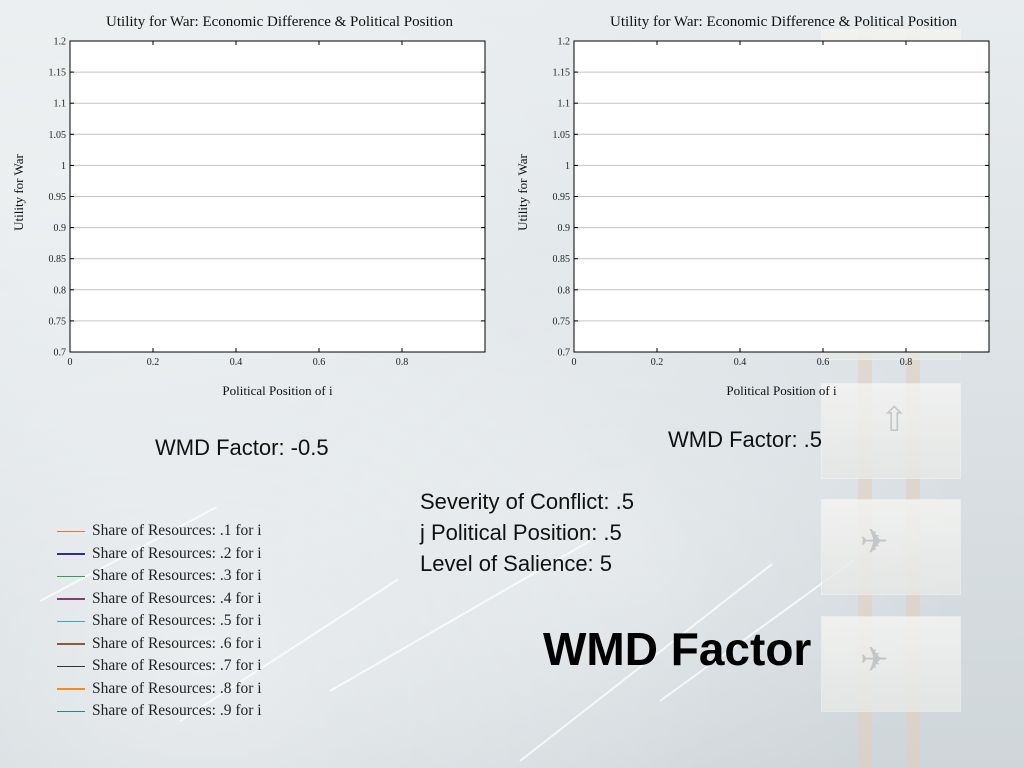  I want to click on rocket-icon: ⇧, so click(894, 420).